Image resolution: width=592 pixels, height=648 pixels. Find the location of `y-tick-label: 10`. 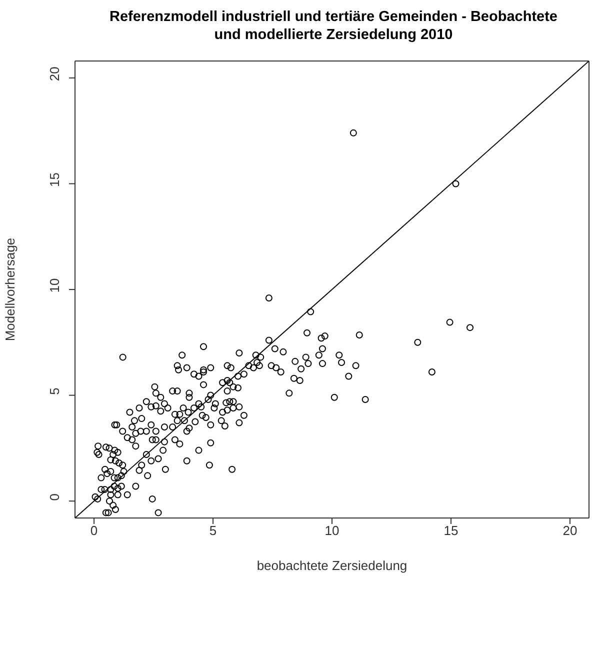

y-tick-label: 10 is located at coordinates (54, 285).